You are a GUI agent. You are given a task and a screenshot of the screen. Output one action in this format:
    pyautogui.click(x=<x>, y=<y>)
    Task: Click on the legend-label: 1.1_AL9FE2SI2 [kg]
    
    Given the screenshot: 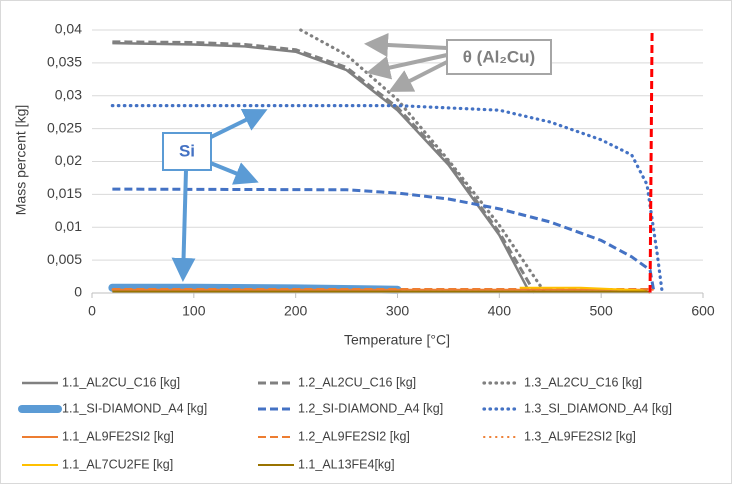 What is the action you would take?
    pyautogui.click(x=118, y=436)
    